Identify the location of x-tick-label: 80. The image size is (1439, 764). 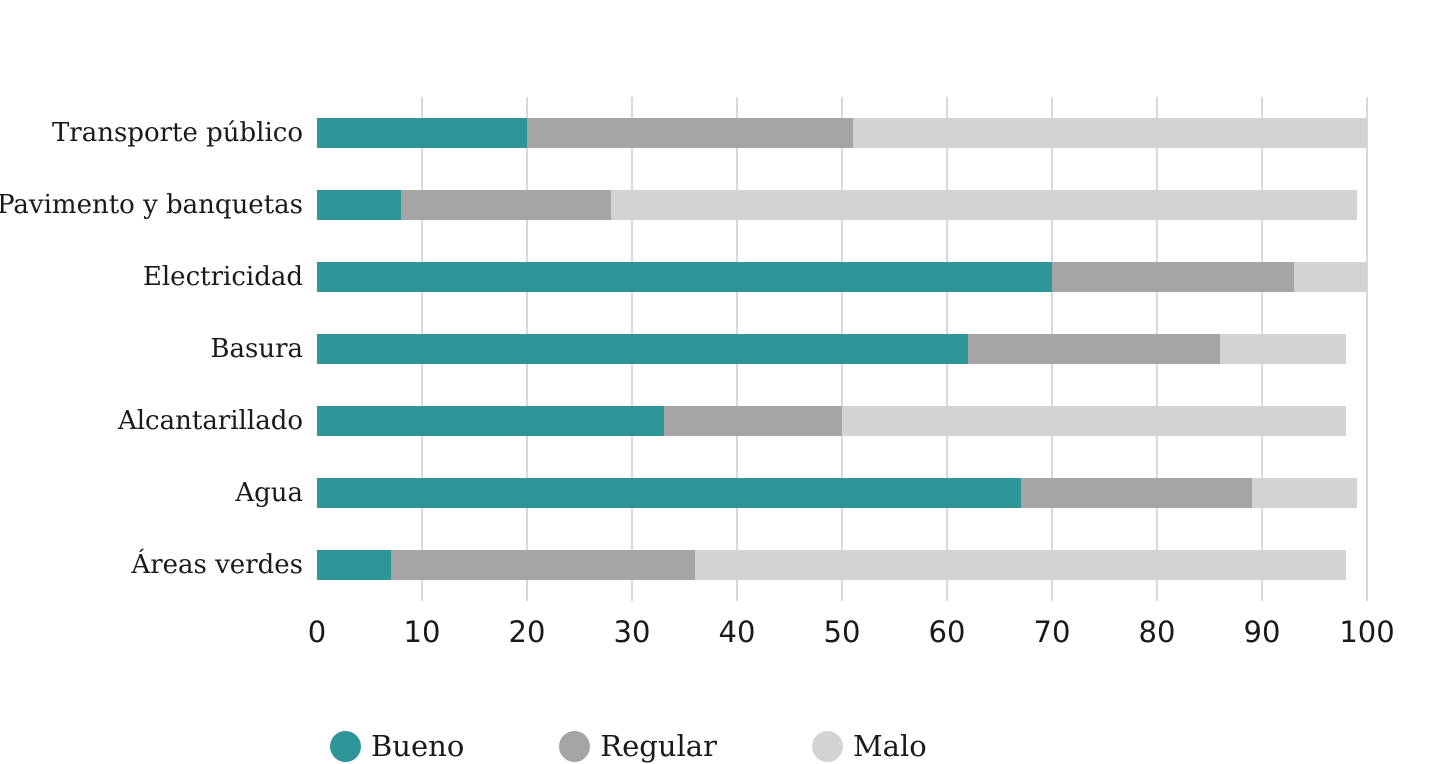
(1157, 632).